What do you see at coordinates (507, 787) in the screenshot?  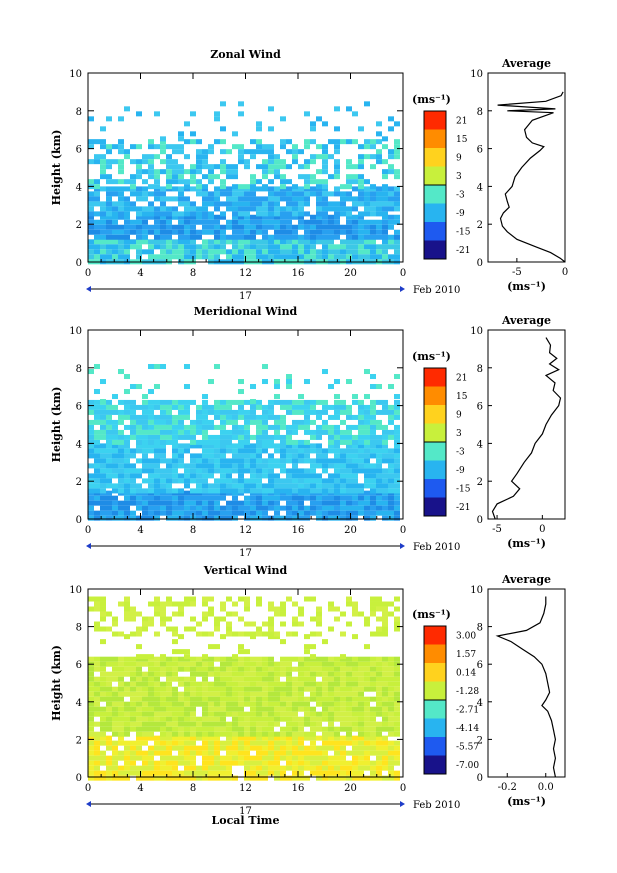 I see `profile-x-tick-label: -0.2` at bounding box center [507, 787].